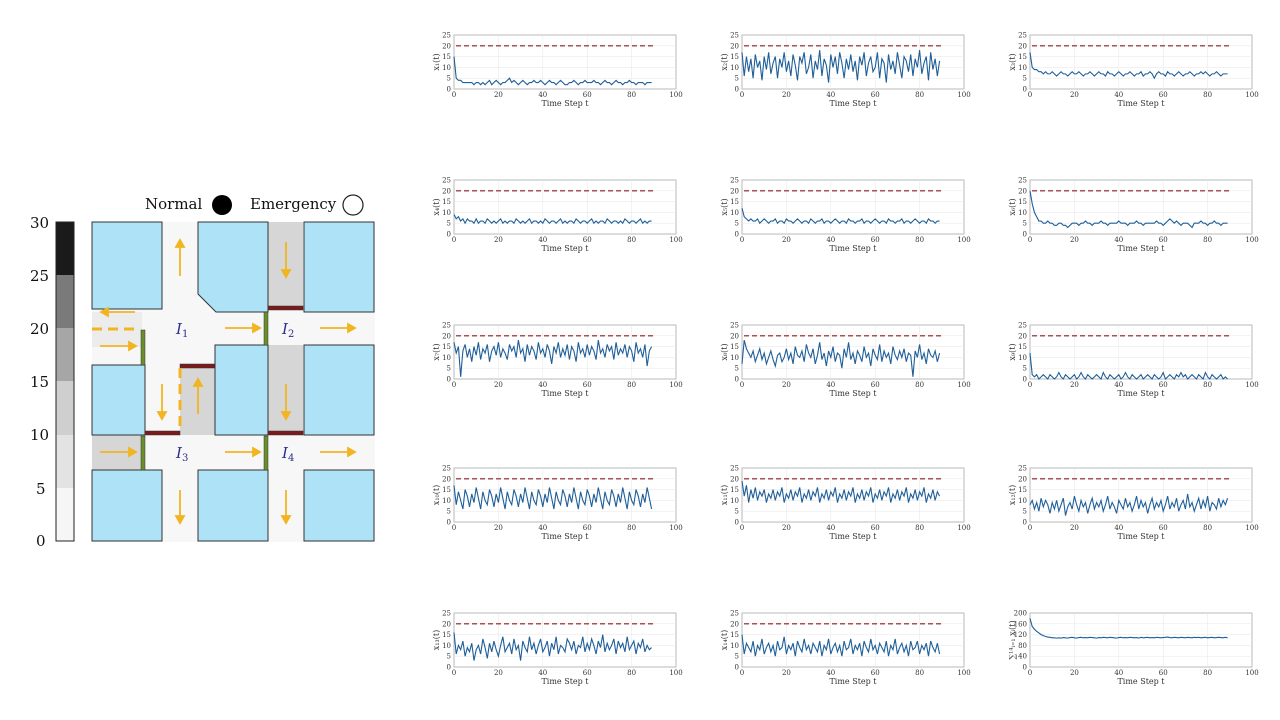 This screenshot has width=1280, height=720. What do you see at coordinates (233, 267) in the screenshot?
I see `city-block` at bounding box center [233, 267].